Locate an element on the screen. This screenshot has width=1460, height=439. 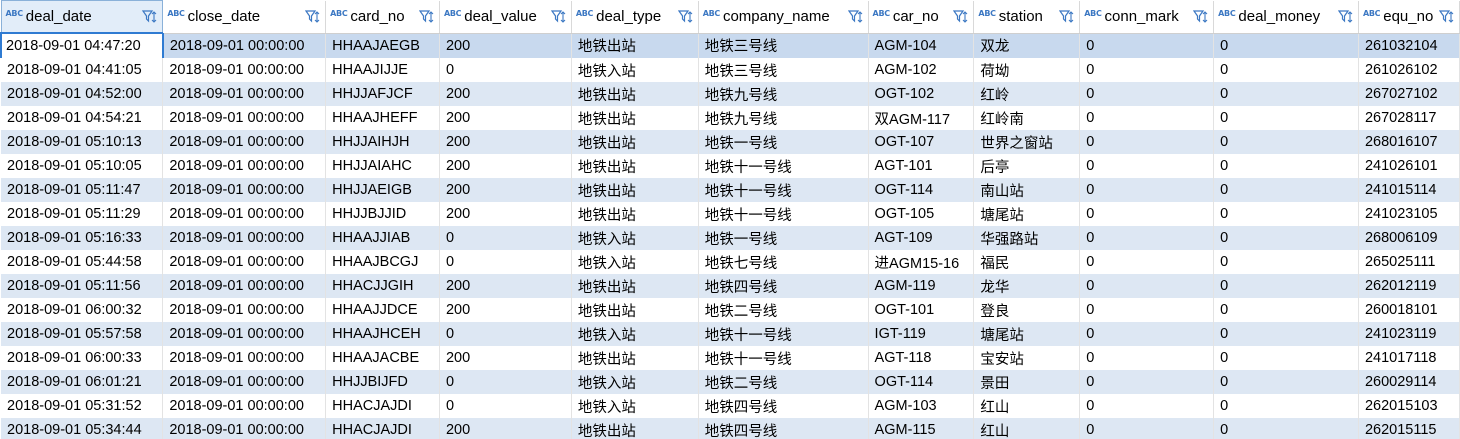
cell-card-no: HHACJAJDI is located at coordinates (382, 406).